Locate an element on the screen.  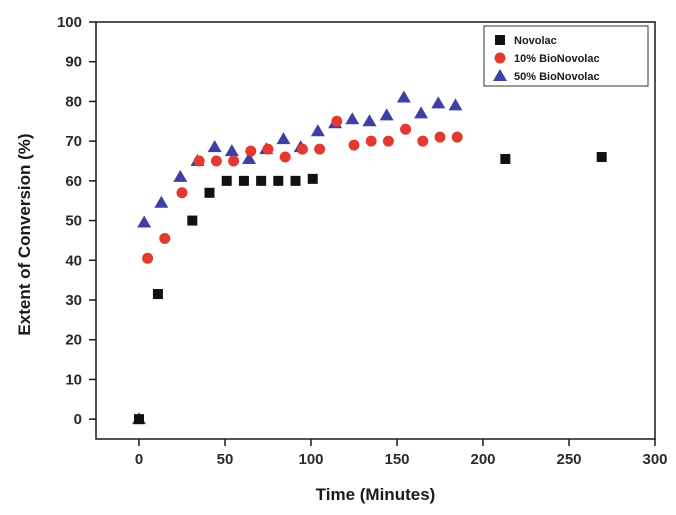
legend-box is located at coordinates (566, 56).